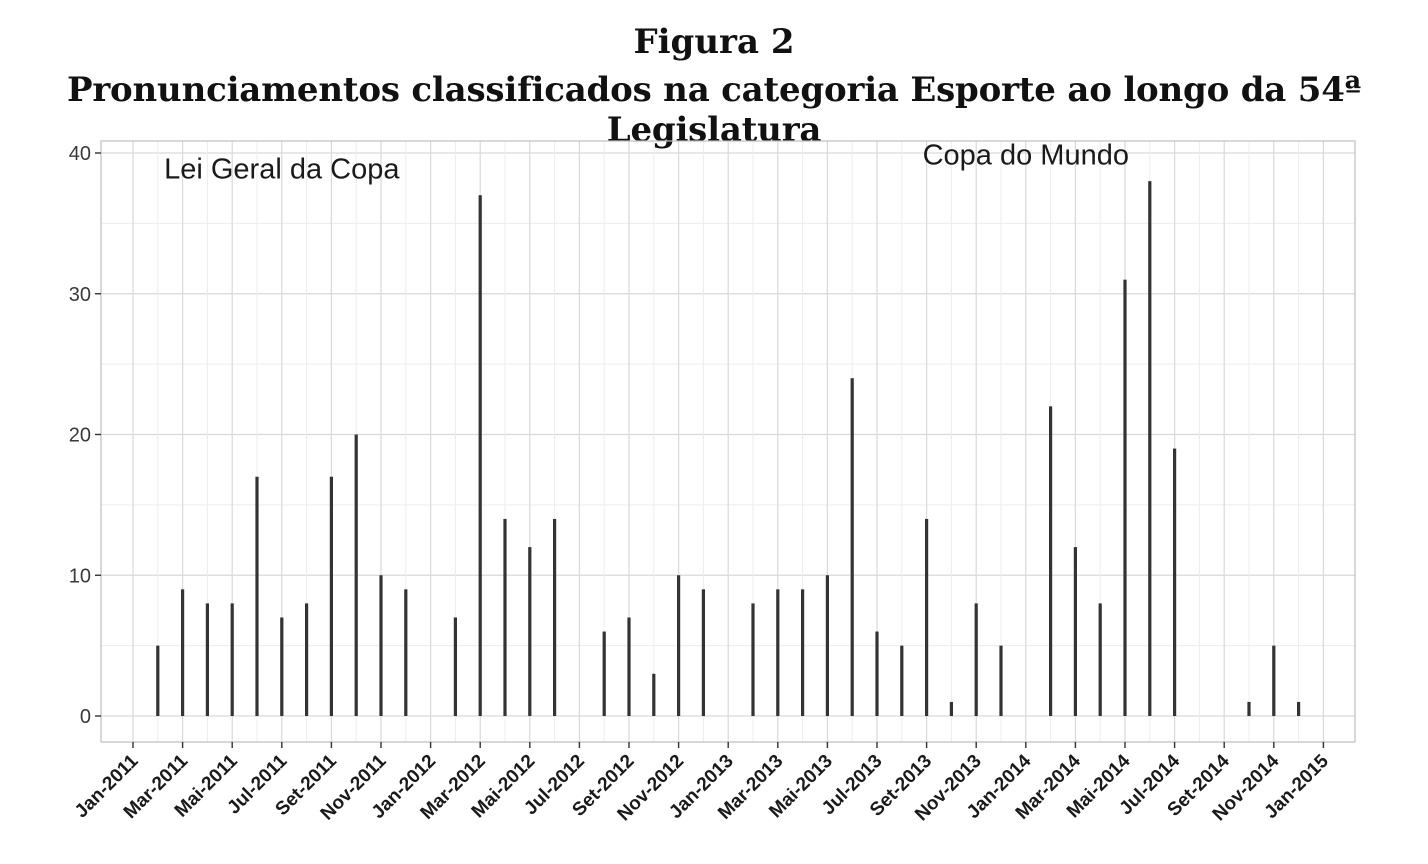 Image resolution: width=1428 pixels, height=864 pixels. I want to click on annotation-lei-geral-da-copa: Lei Geral da Copa, so click(282, 169).